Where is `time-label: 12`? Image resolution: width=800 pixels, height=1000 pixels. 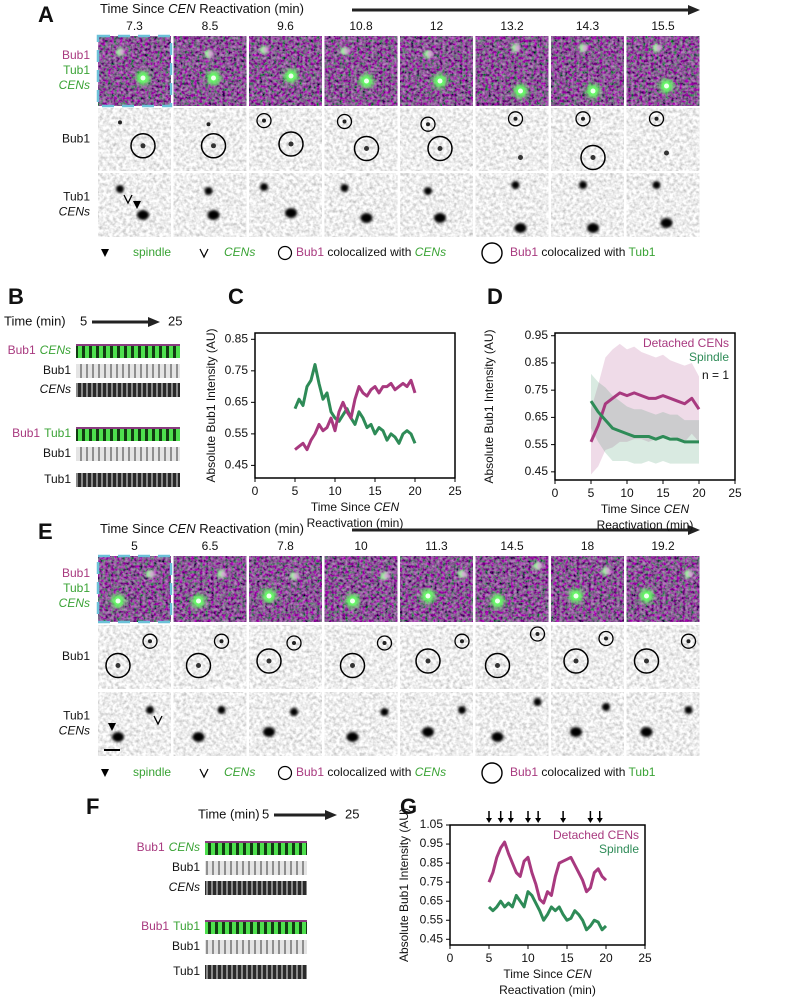
time-label: 12 is located at coordinates (437, 26).